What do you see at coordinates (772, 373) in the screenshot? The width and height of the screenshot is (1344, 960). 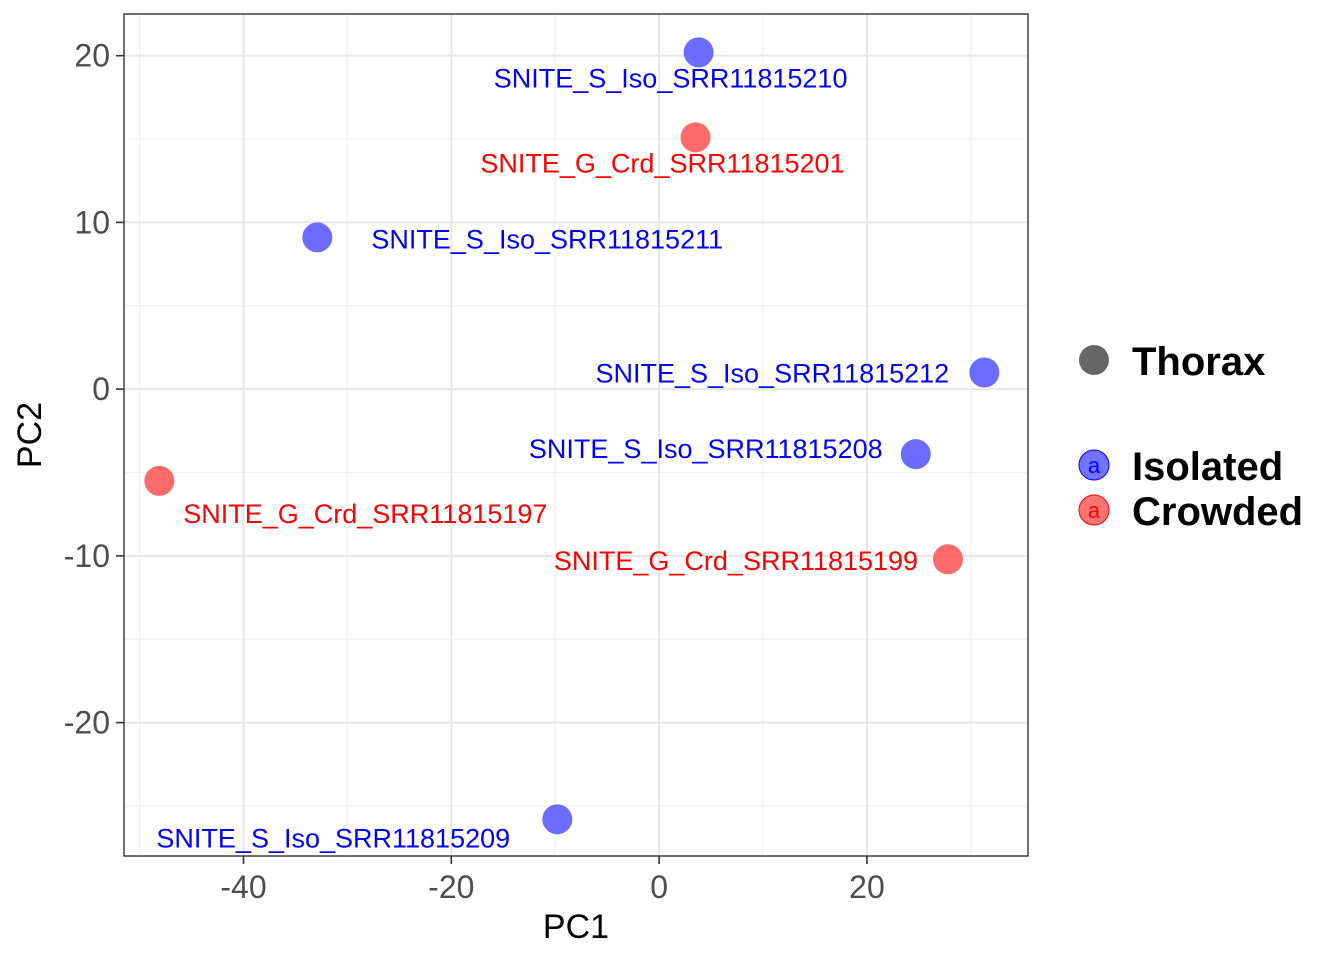 I see `point-label: SNITE_S_Iso_SRR11815212` at bounding box center [772, 373].